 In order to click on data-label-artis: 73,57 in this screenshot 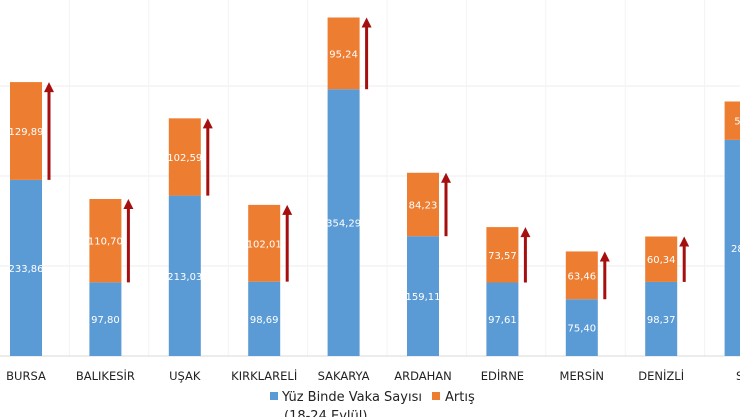, I will do `click(502, 256)`.